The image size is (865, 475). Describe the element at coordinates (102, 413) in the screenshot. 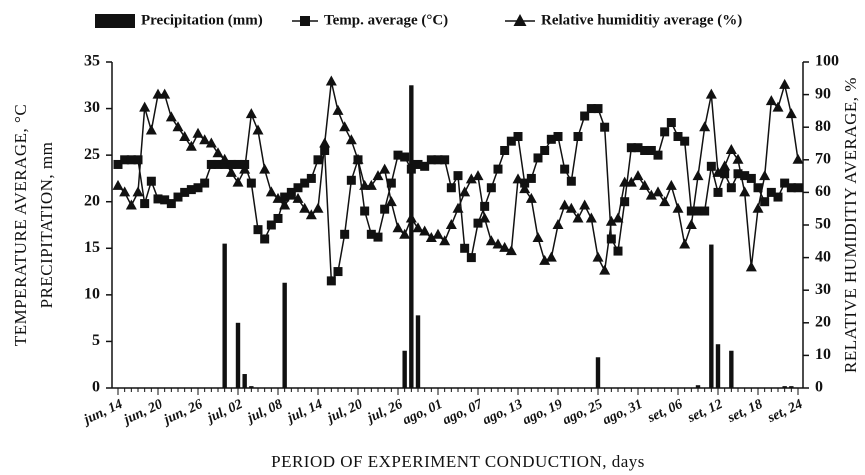

I see `x-tick-label: jun, 14` at that location.